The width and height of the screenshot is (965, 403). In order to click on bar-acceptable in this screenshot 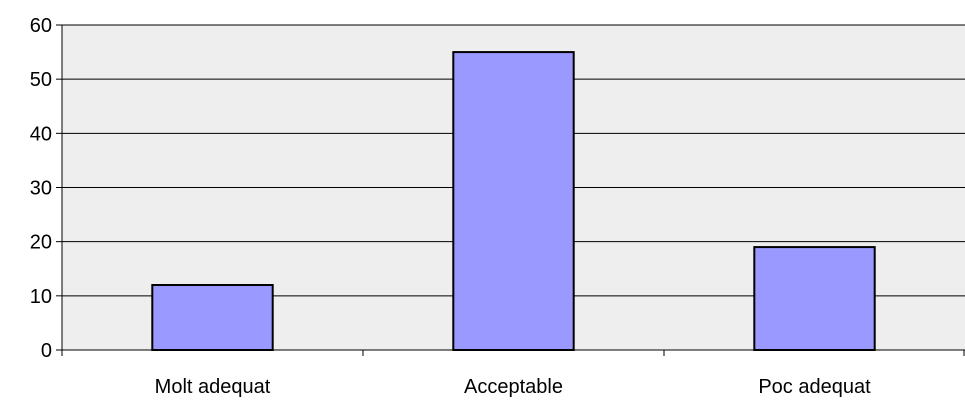, I will do `click(513, 201)`.